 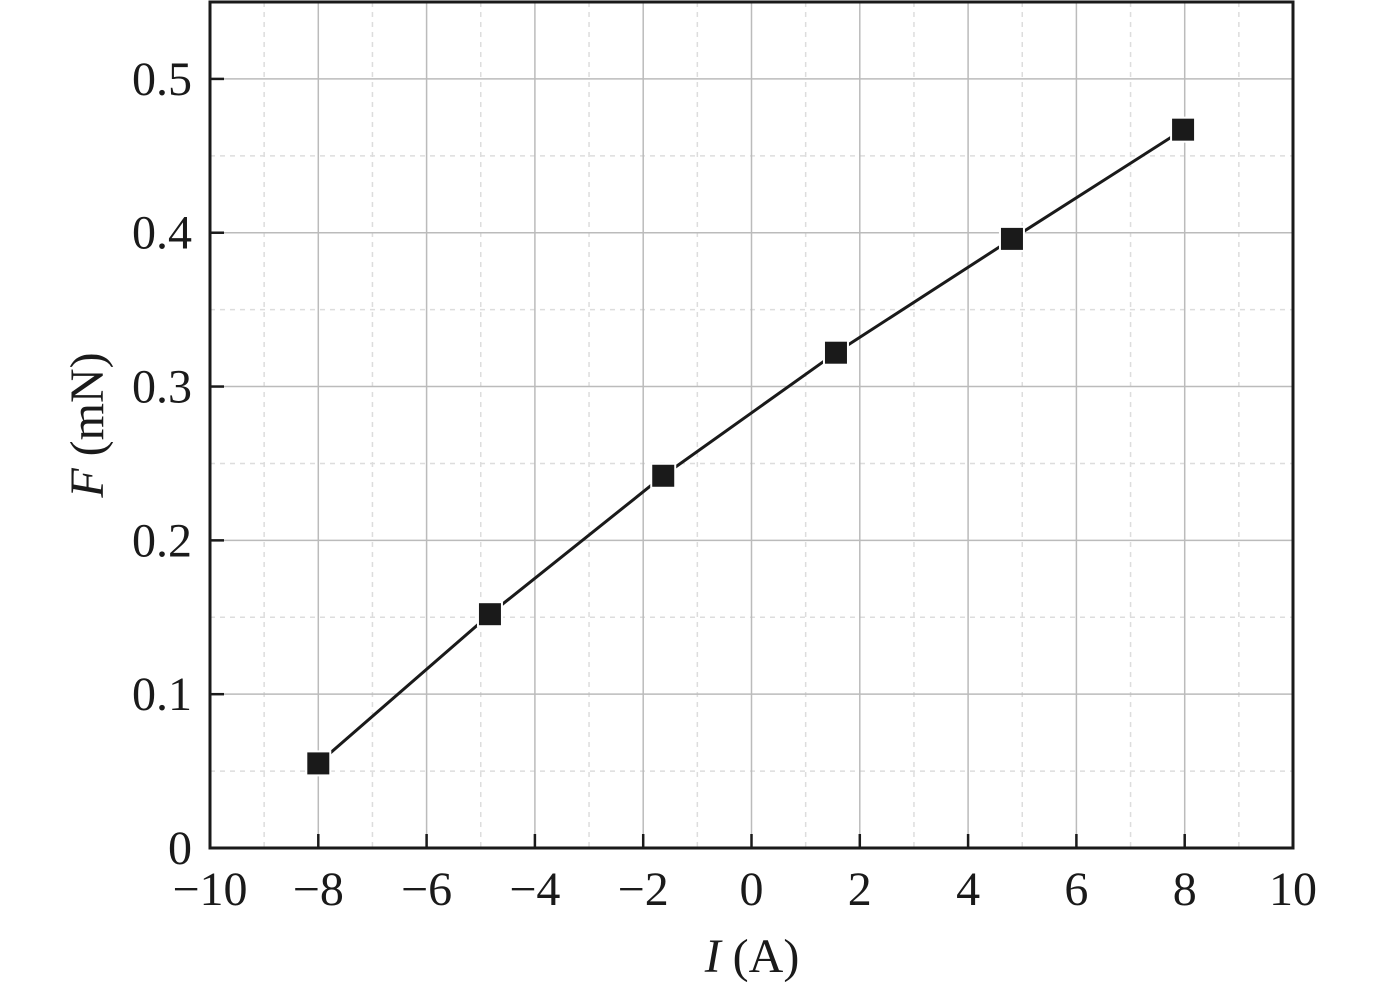 What do you see at coordinates (162, 233) in the screenshot?
I see `y-tick-label: 0.4` at bounding box center [162, 233].